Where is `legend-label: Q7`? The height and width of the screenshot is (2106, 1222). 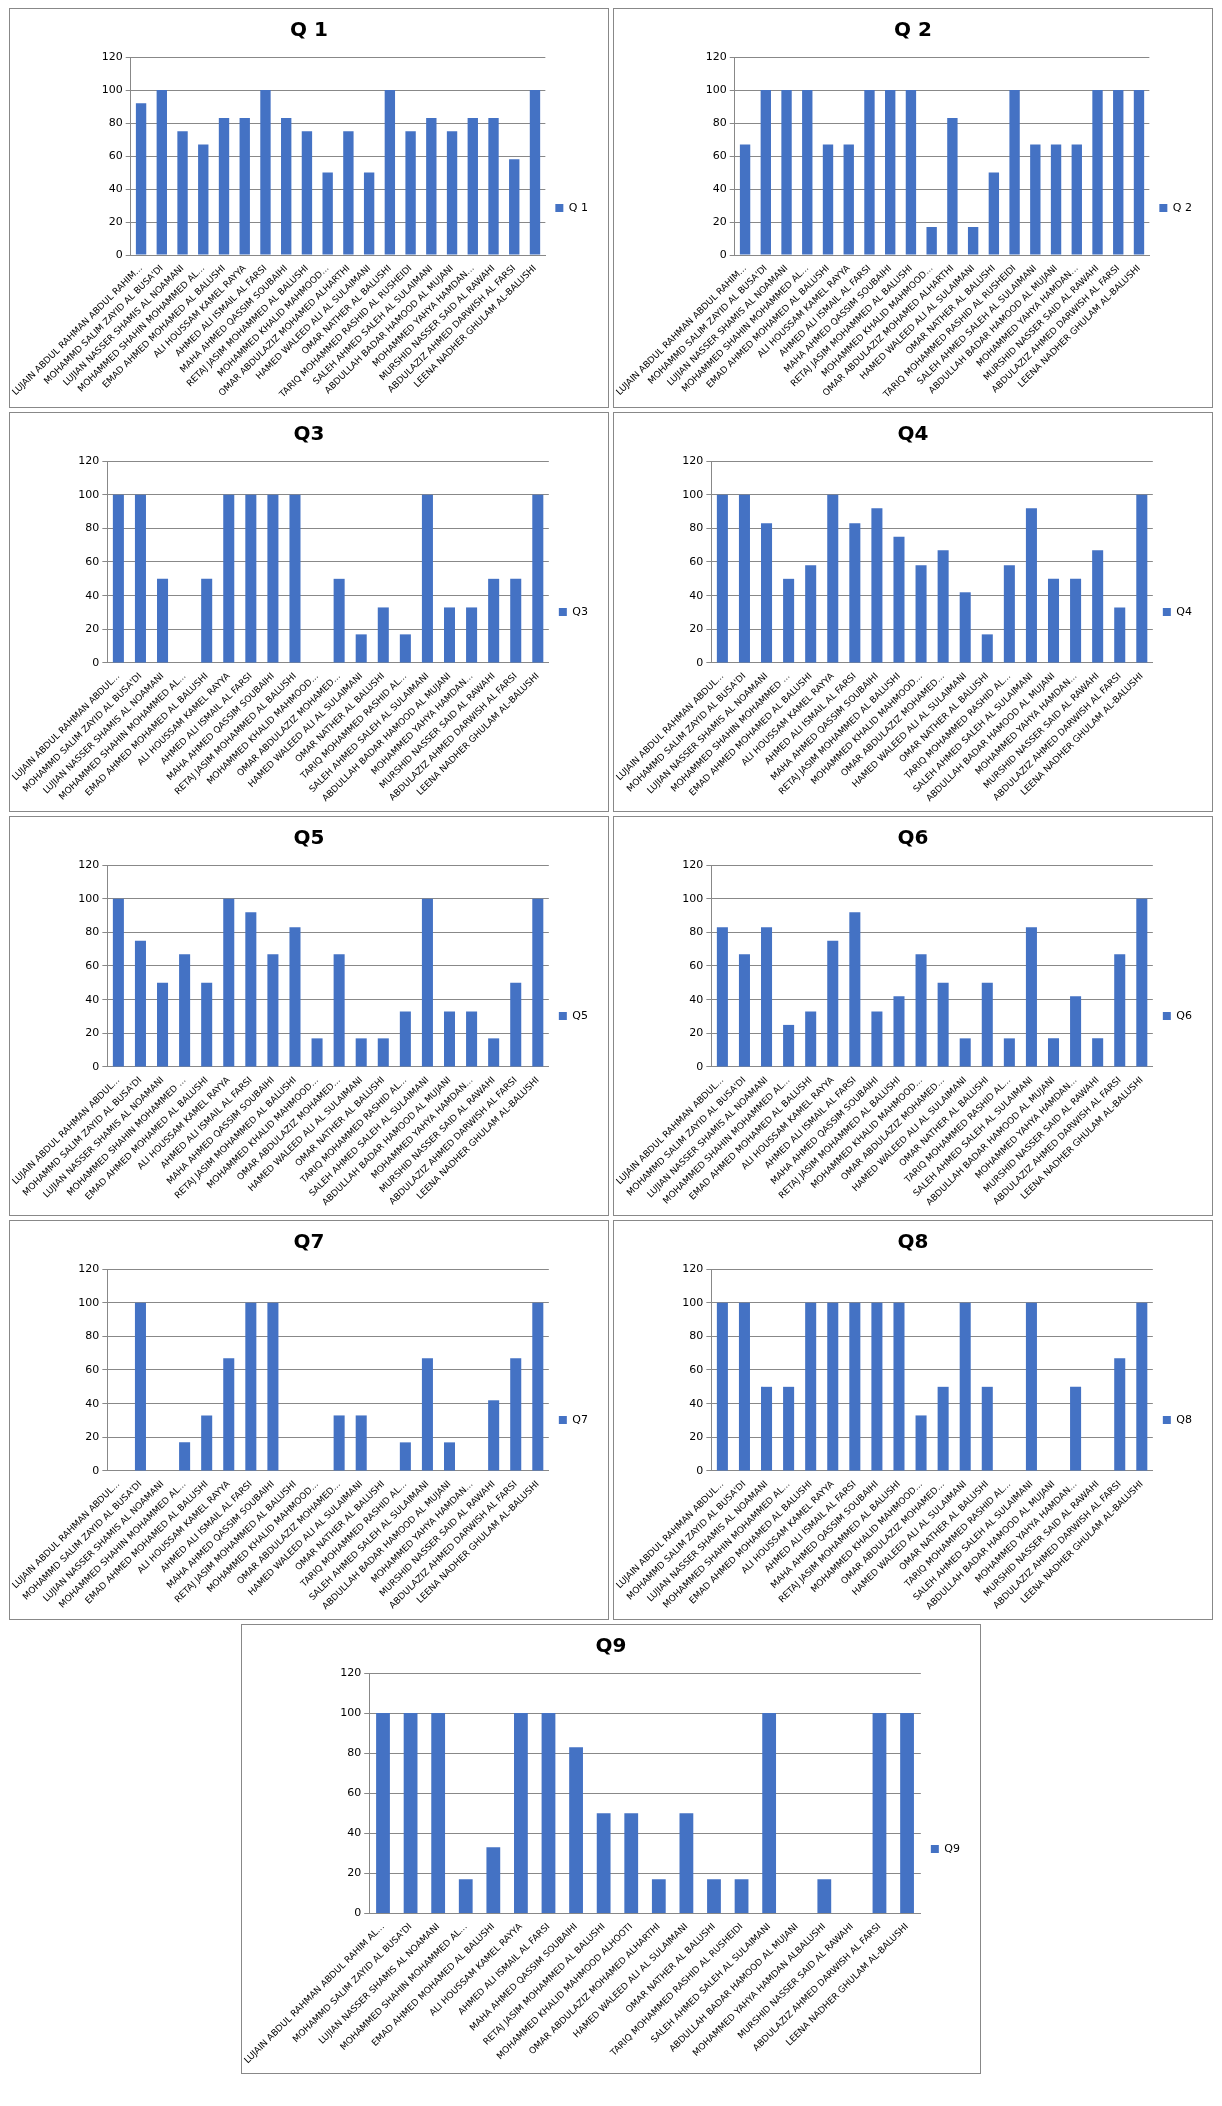
legend-label: Q7 is located at coordinates (580, 1419).